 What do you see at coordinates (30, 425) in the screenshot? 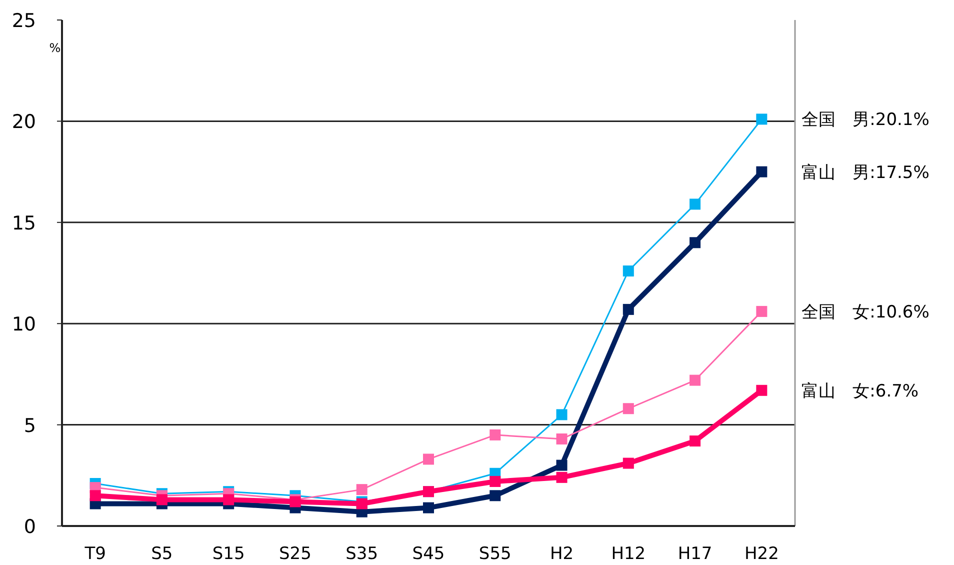
I see `y-tick-label: 5` at bounding box center [30, 425].